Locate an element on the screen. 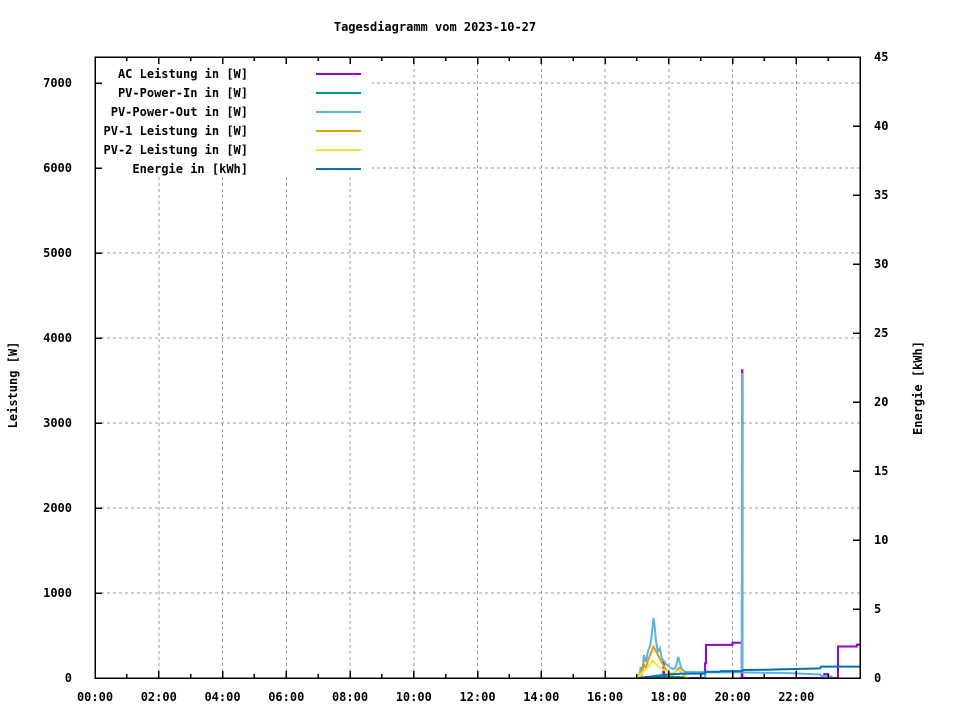 Image resolution: width=960 pixels, height=720 pixels. y-axis-tick-label: 1000 is located at coordinates (57, 593).